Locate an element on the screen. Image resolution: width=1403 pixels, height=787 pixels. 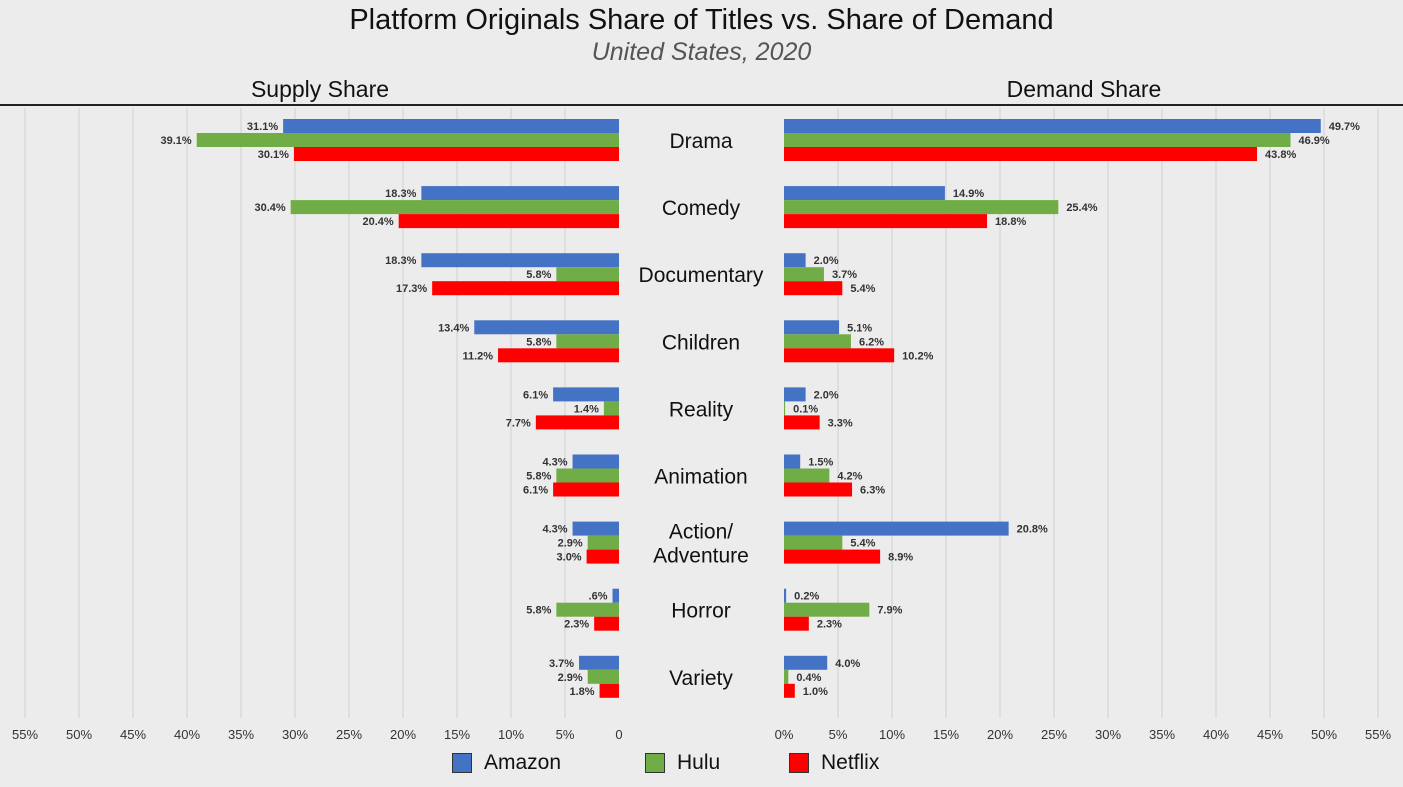
supply-data-label: 3.0% is located at coordinates (569, 558).